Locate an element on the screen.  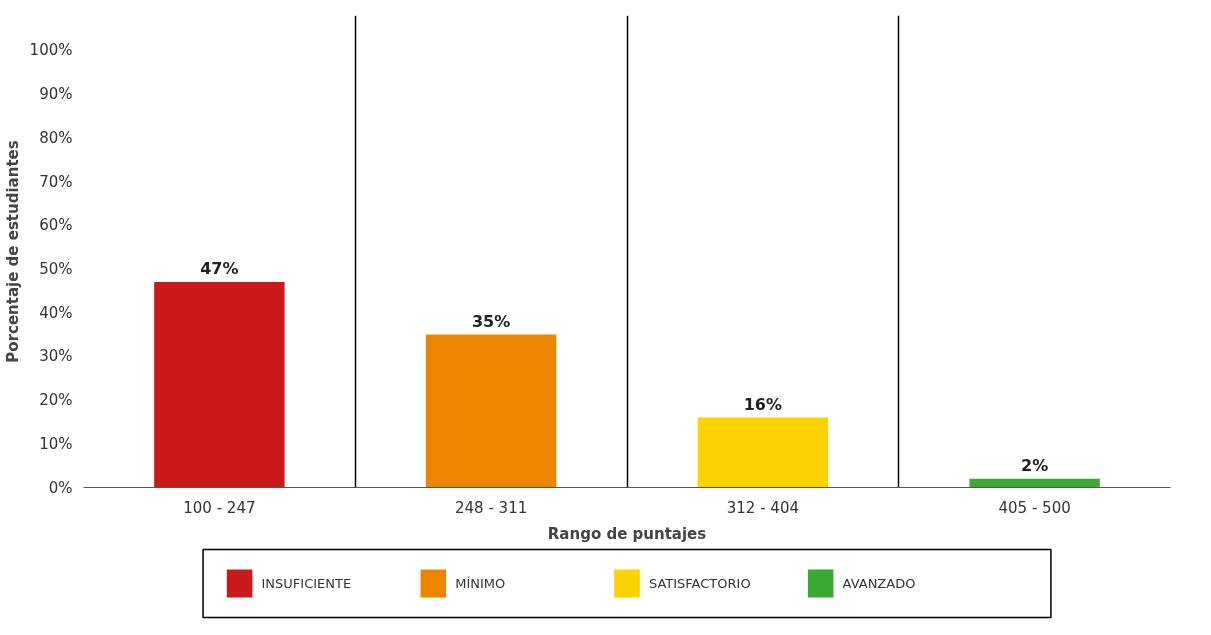
legend-label: AVANZADO is located at coordinates (879, 583).